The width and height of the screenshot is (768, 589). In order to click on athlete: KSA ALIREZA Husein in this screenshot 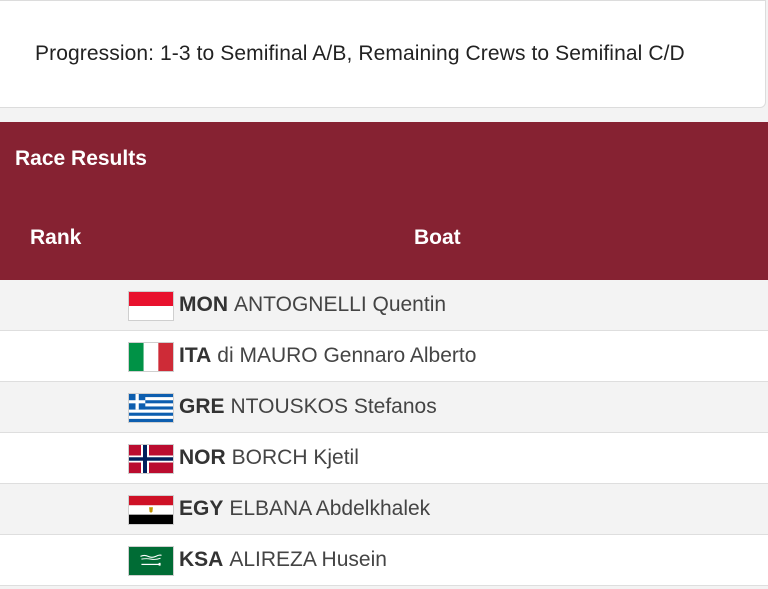, I will do `click(283, 560)`.